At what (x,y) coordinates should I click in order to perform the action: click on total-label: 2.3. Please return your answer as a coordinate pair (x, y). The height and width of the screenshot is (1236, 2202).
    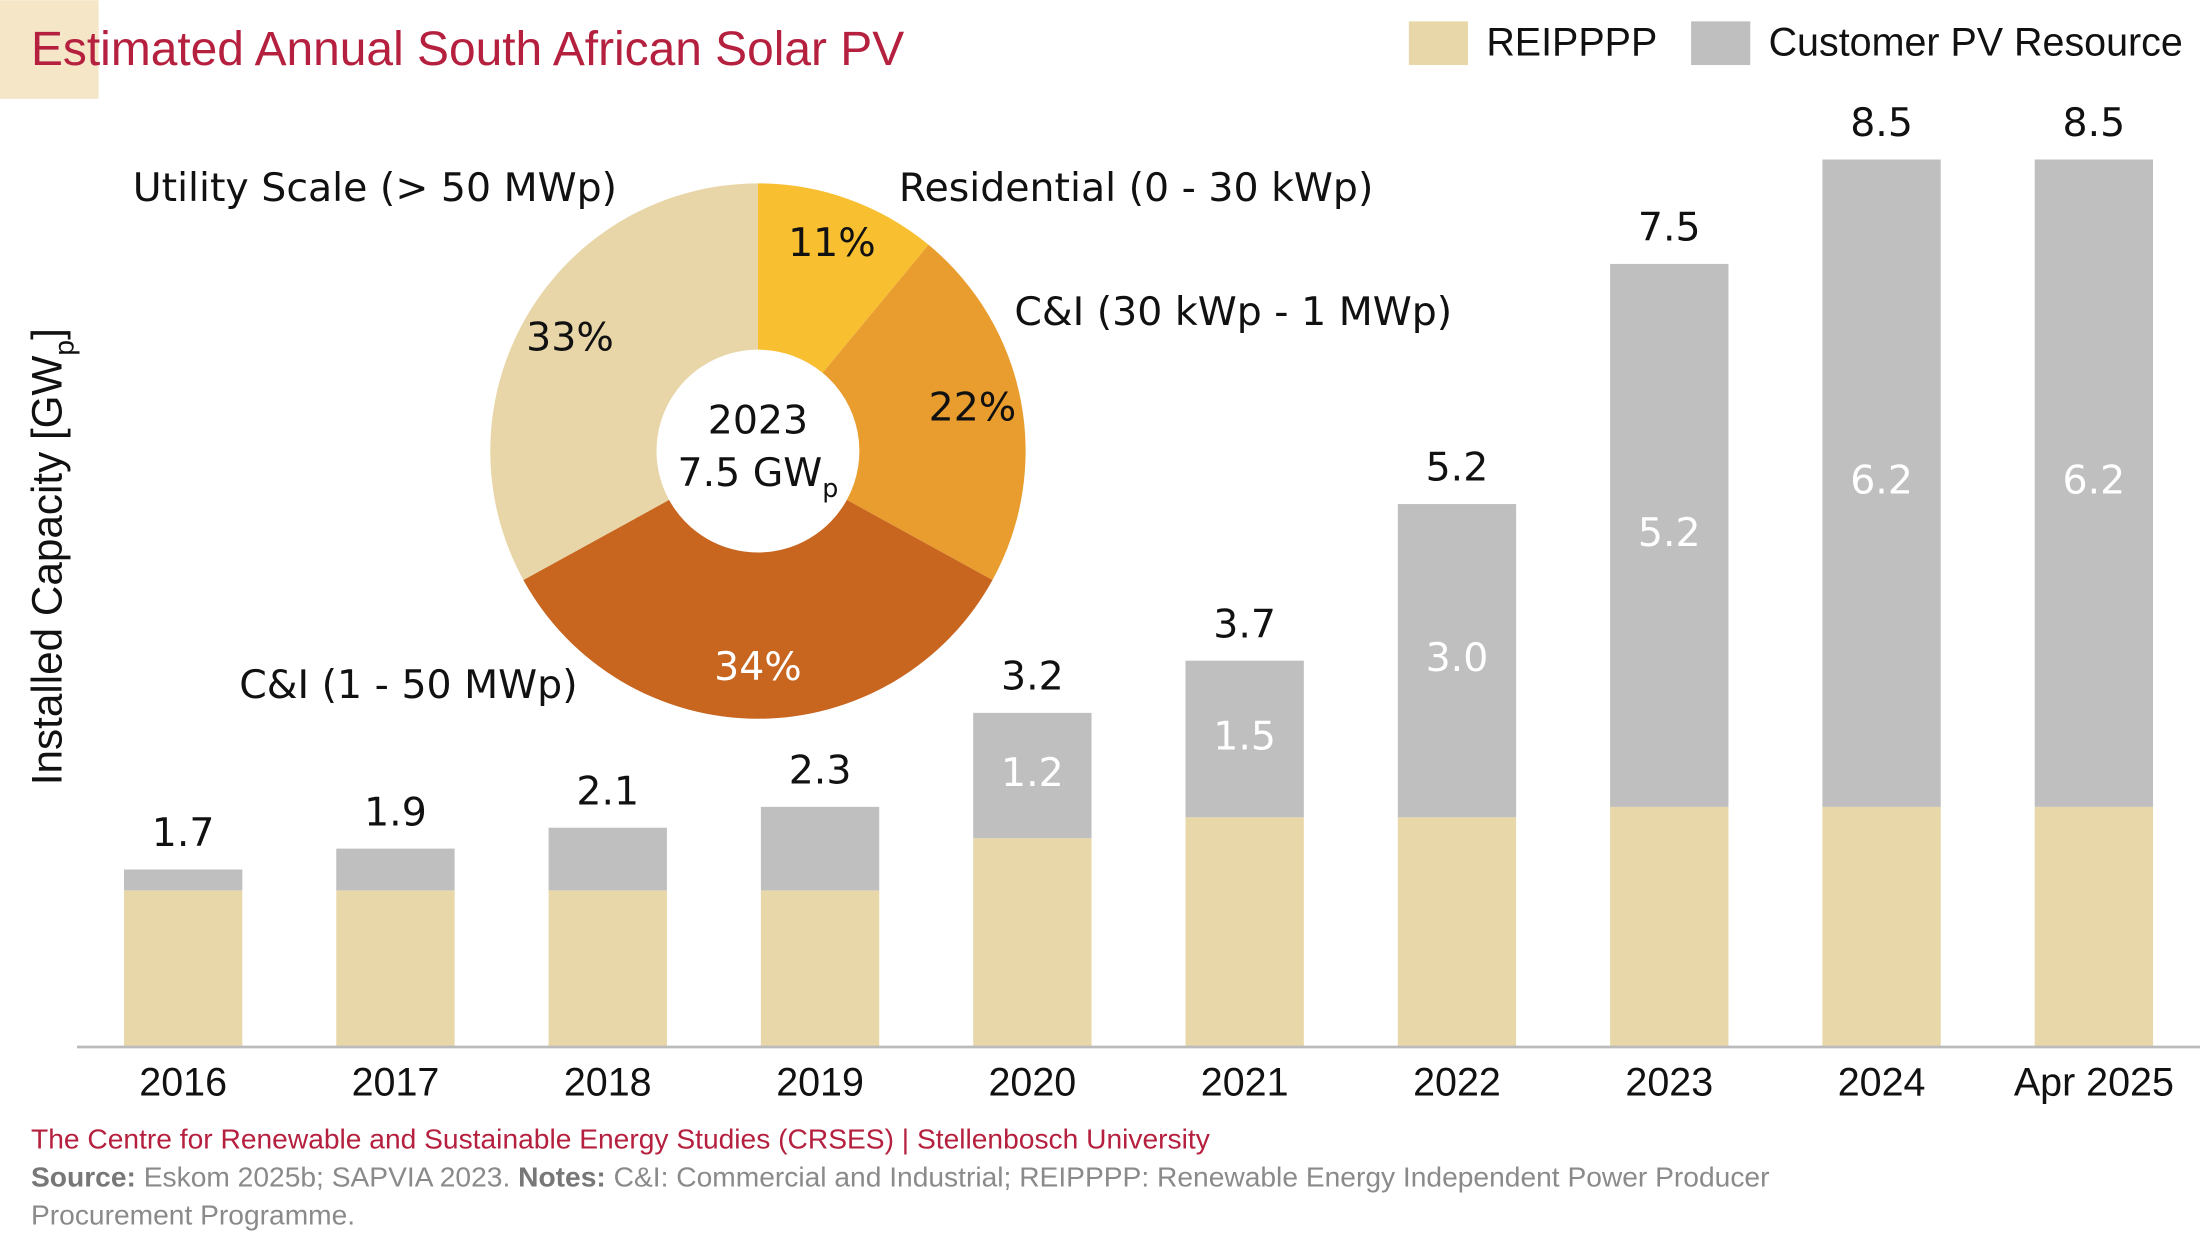
    Looking at the image, I should click on (820, 771).